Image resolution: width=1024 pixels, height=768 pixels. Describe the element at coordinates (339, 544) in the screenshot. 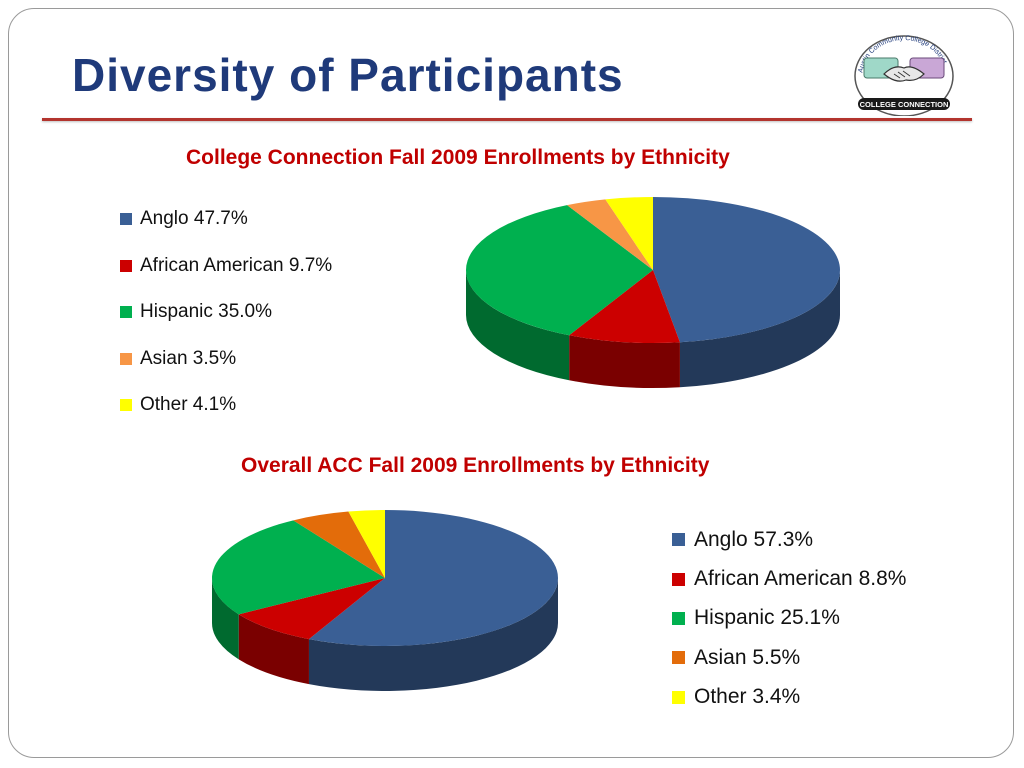

I see `chart2-slice-asian` at that location.